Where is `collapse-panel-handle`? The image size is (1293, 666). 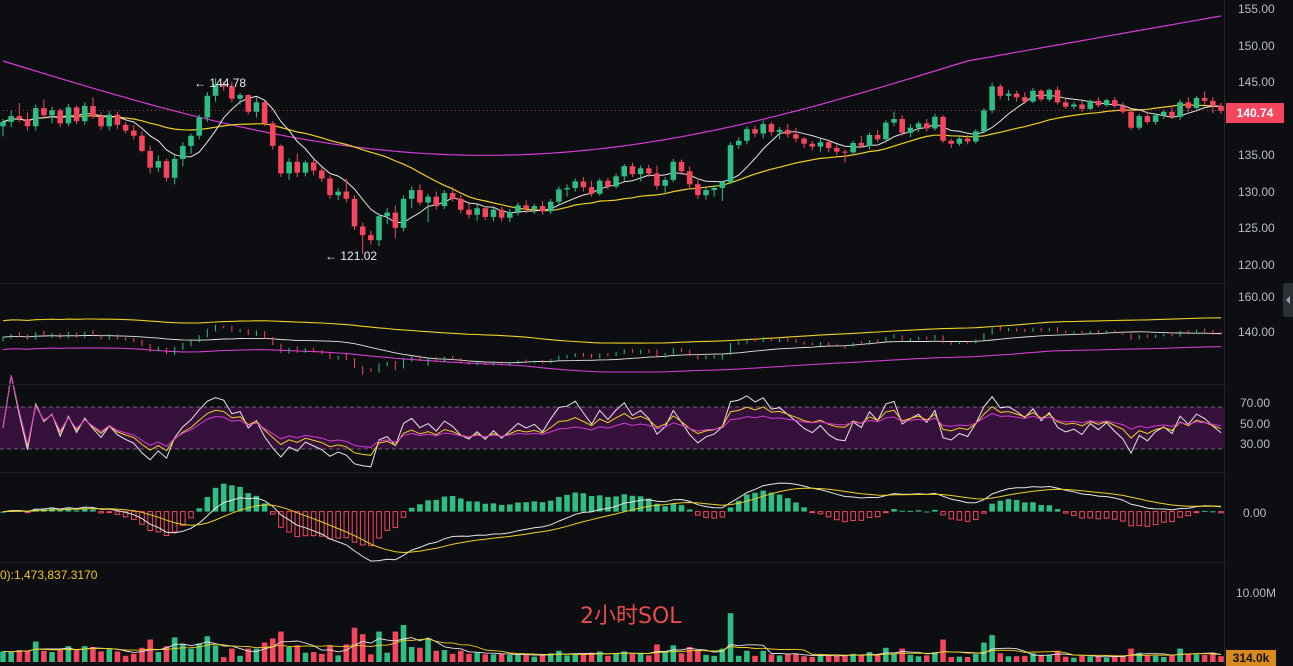
collapse-panel-handle is located at coordinates (1288, 300).